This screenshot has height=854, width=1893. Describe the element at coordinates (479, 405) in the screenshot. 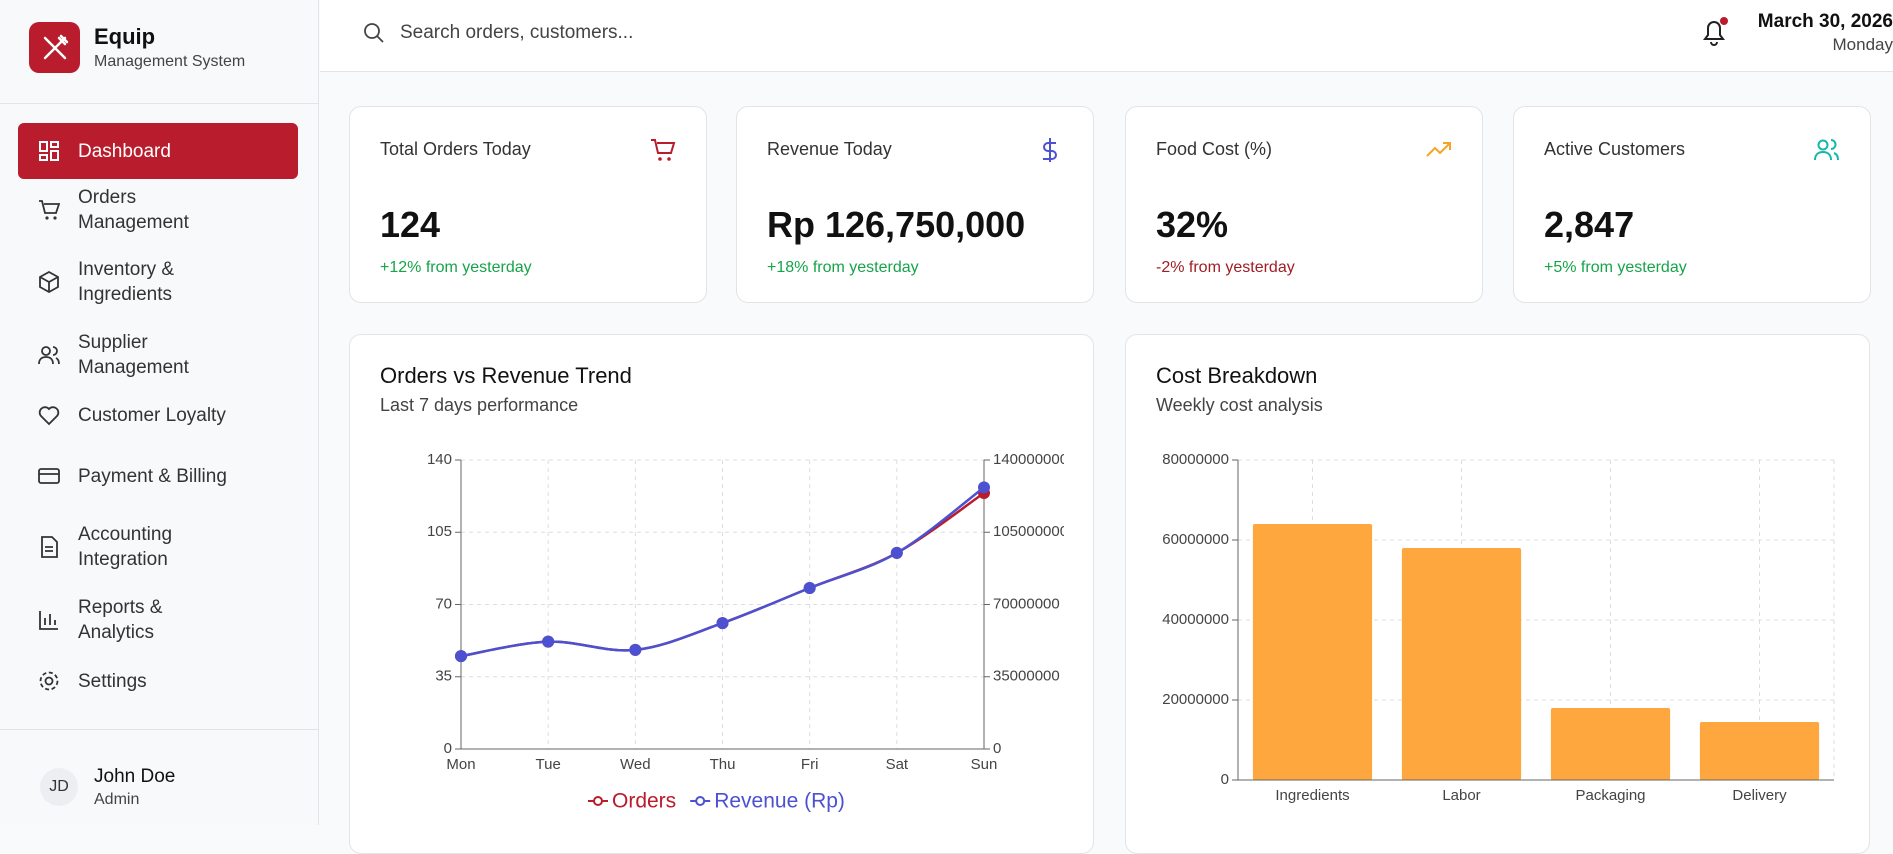

I see `chart-subtitle: Last 7 days performance` at that location.